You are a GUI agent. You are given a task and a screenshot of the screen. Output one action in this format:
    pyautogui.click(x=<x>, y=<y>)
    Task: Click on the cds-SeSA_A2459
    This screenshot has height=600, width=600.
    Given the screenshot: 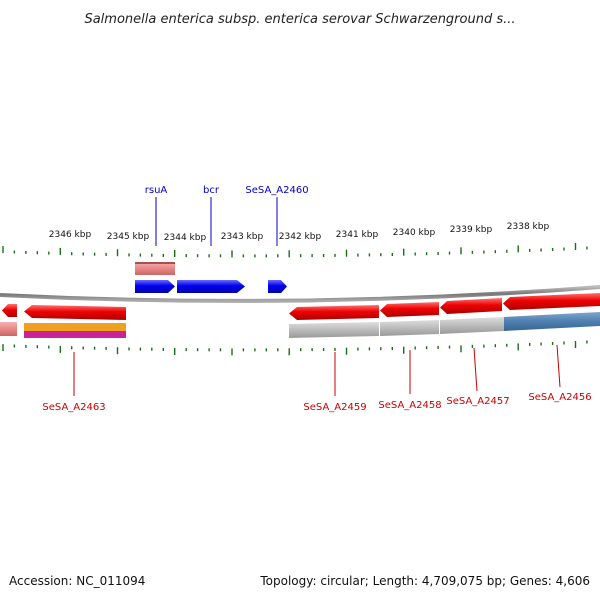 What is the action you would take?
    pyautogui.click(x=334, y=312)
    